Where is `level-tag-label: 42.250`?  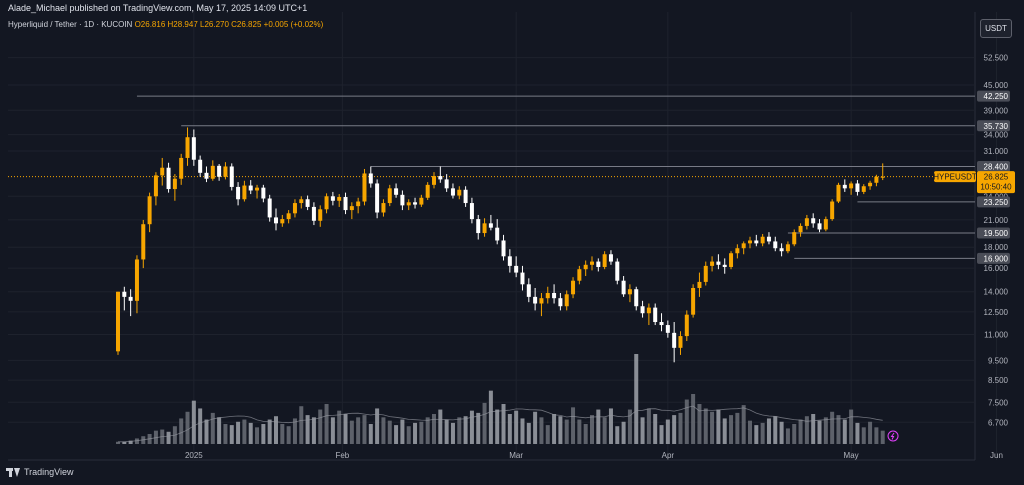 level-tag-label: 42.250 is located at coordinates (996, 96).